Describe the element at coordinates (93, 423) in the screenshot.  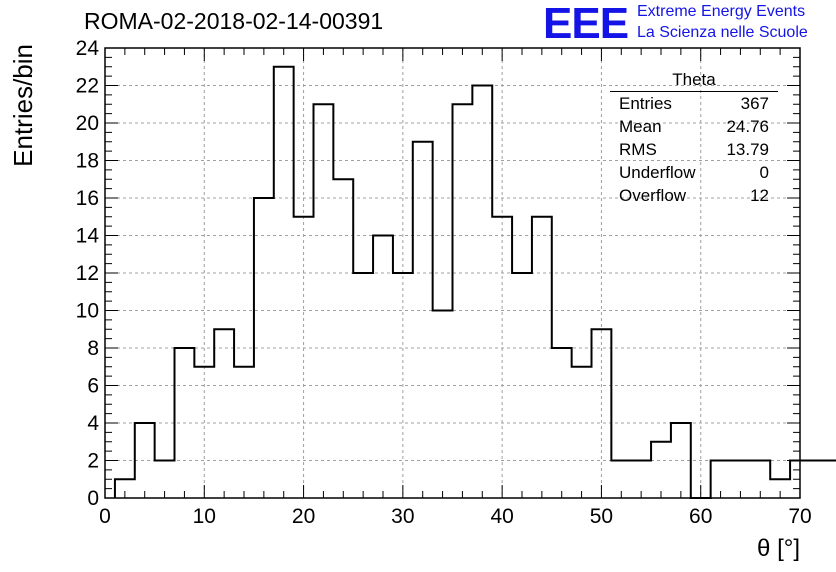
I see `y-tick-label: 4` at that location.